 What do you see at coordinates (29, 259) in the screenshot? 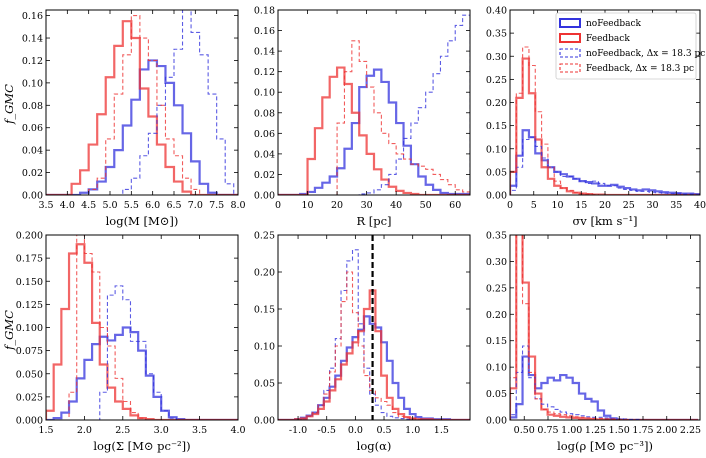
I see `y-tick-label: 0.175` at bounding box center [29, 259].